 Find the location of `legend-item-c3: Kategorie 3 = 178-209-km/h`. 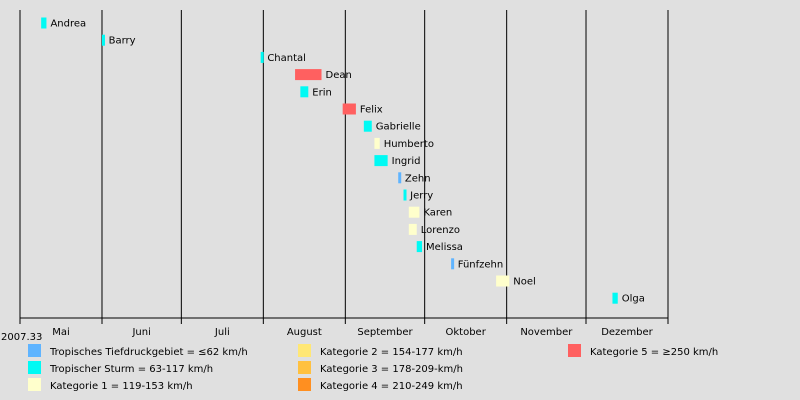

legend-item-c3: Kategorie 3 = 178-209-km/h is located at coordinates (380, 368).